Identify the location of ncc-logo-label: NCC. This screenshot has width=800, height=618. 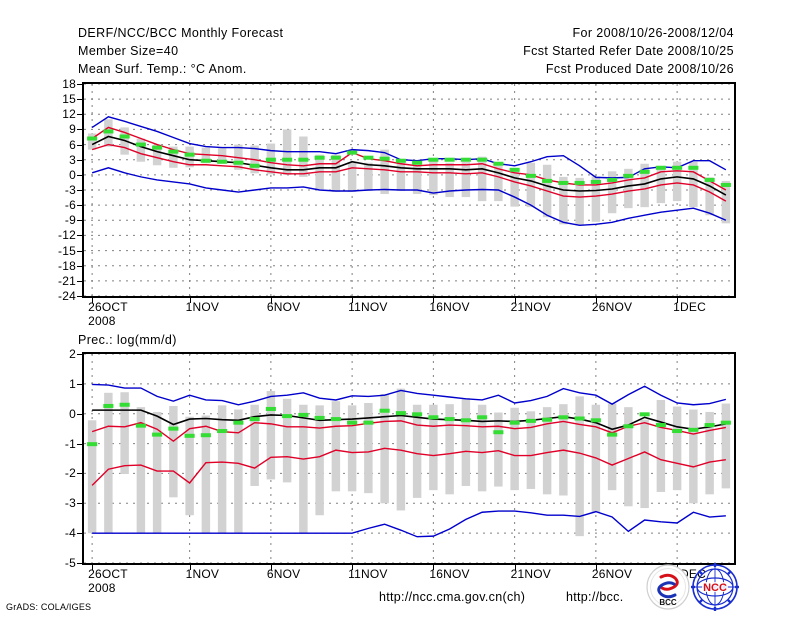
(715, 588).